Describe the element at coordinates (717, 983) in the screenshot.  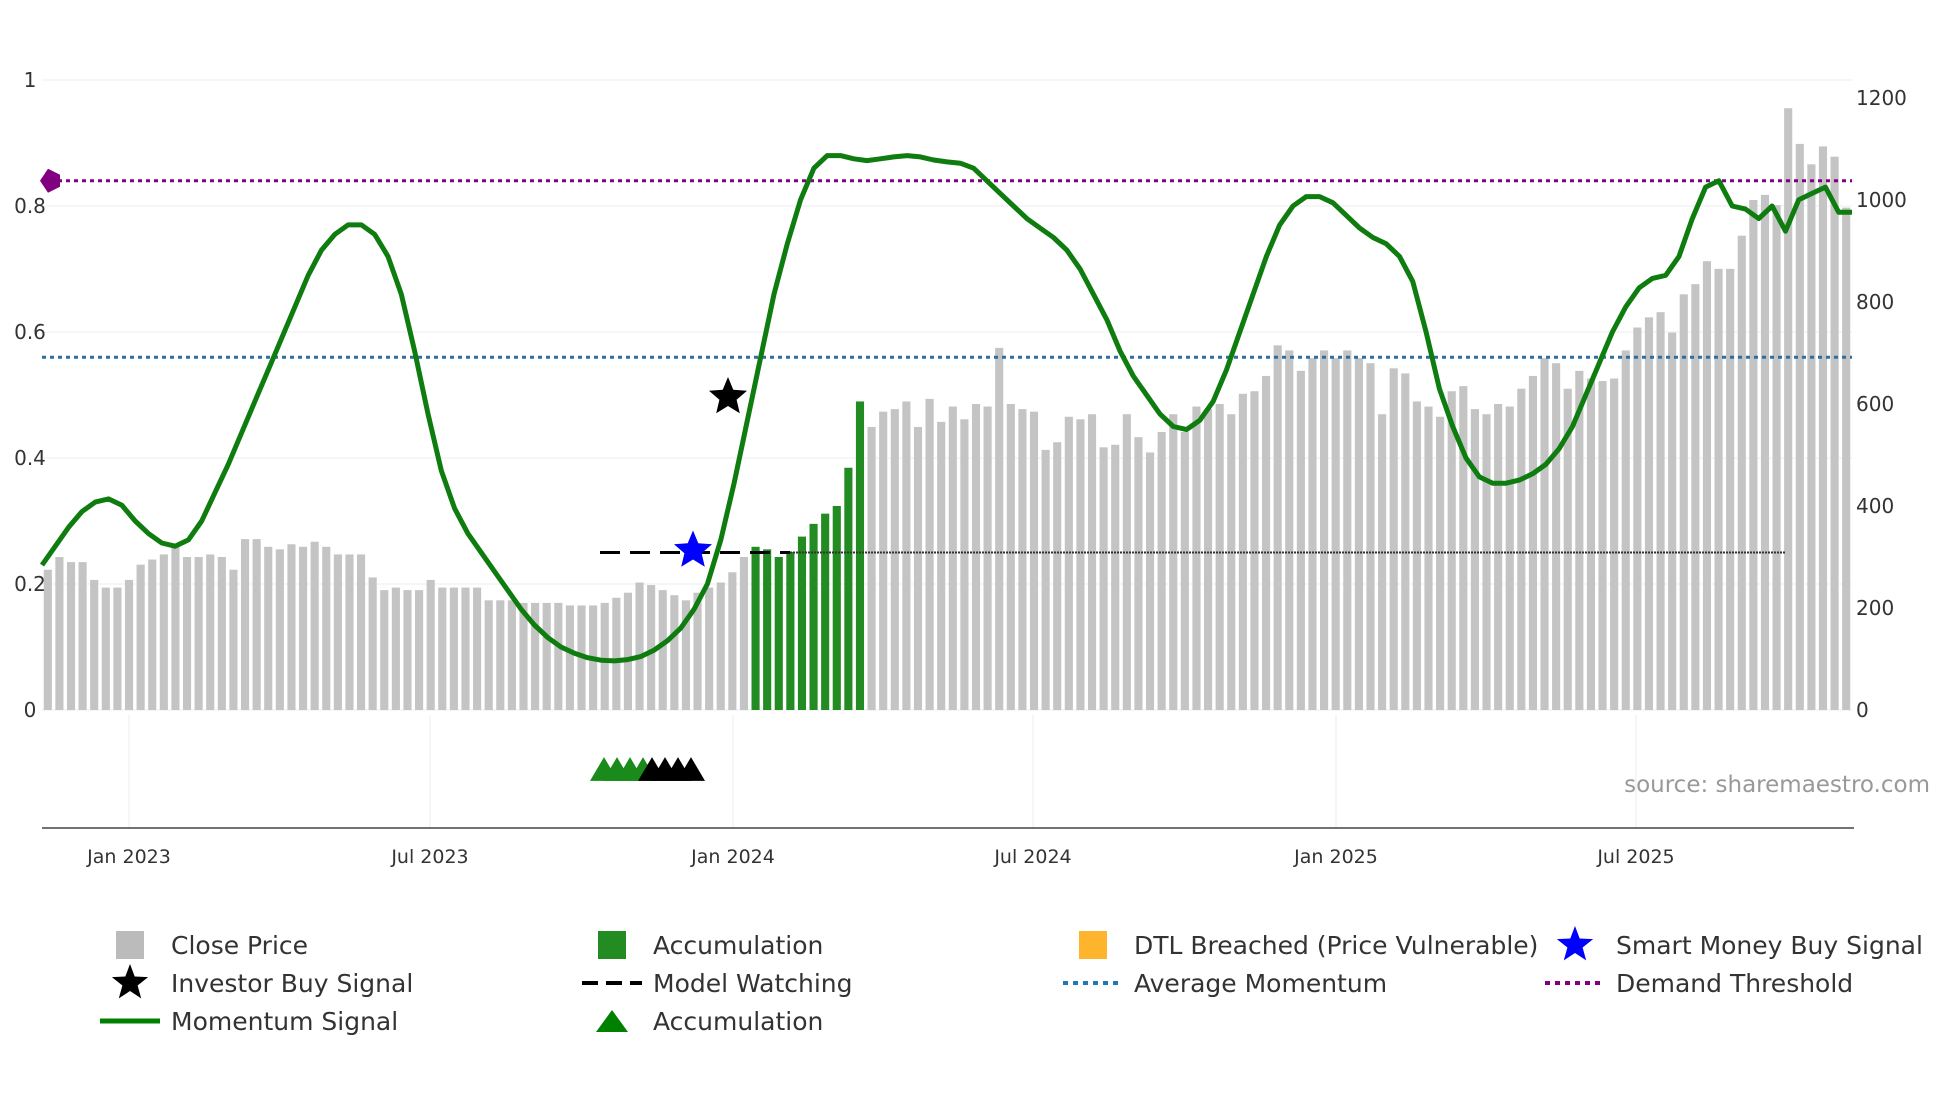
I see `legend-item-model-watching: Model Watching` at that location.